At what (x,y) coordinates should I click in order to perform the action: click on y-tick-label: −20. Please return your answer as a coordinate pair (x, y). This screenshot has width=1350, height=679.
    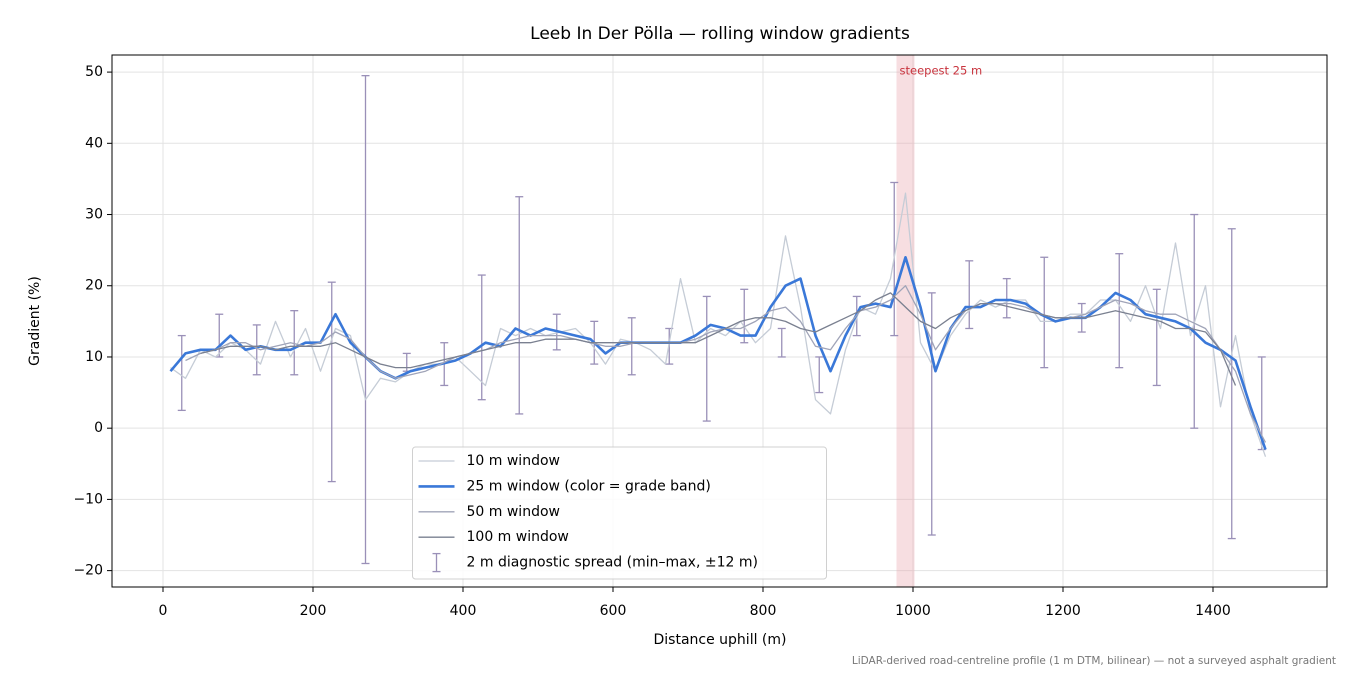
    Looking at the image, I should click on (88, 571).